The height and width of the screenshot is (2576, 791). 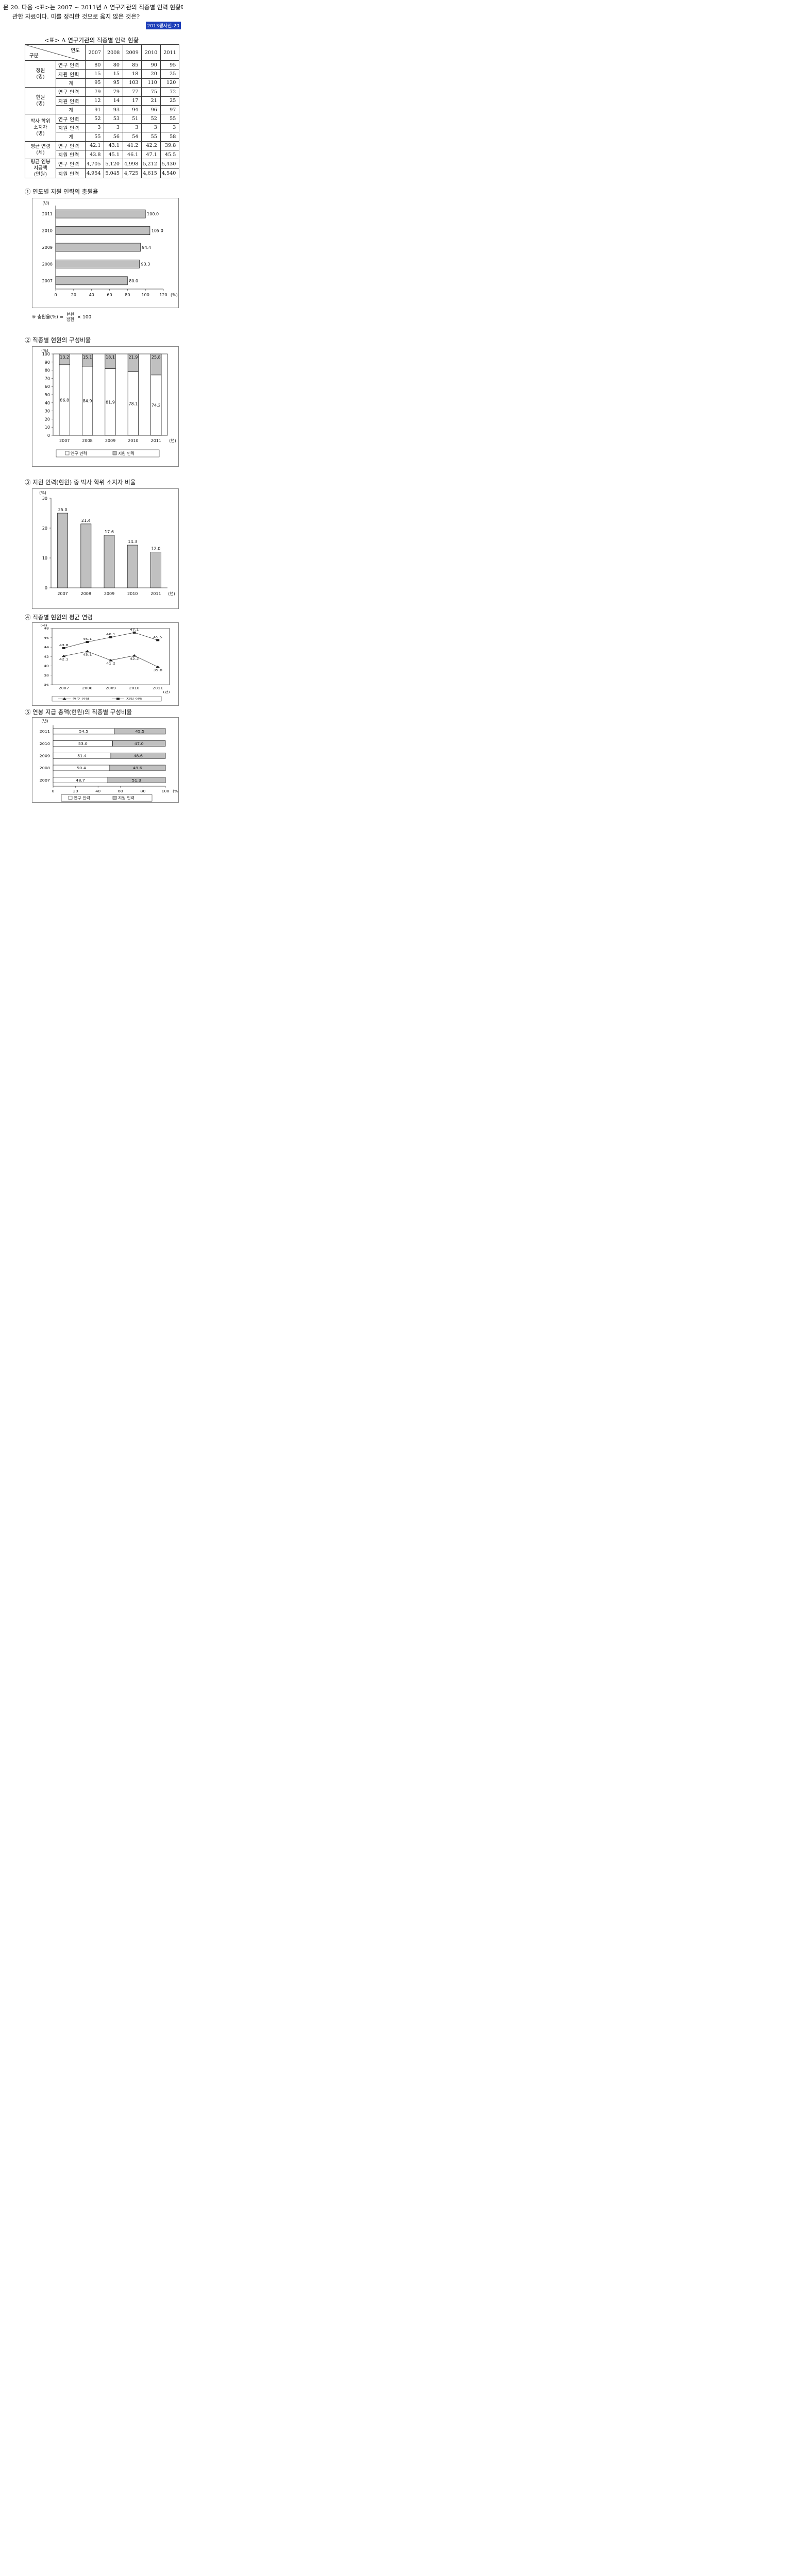 I want to click on x-tick-label: 40, so click(x=98, y=791).